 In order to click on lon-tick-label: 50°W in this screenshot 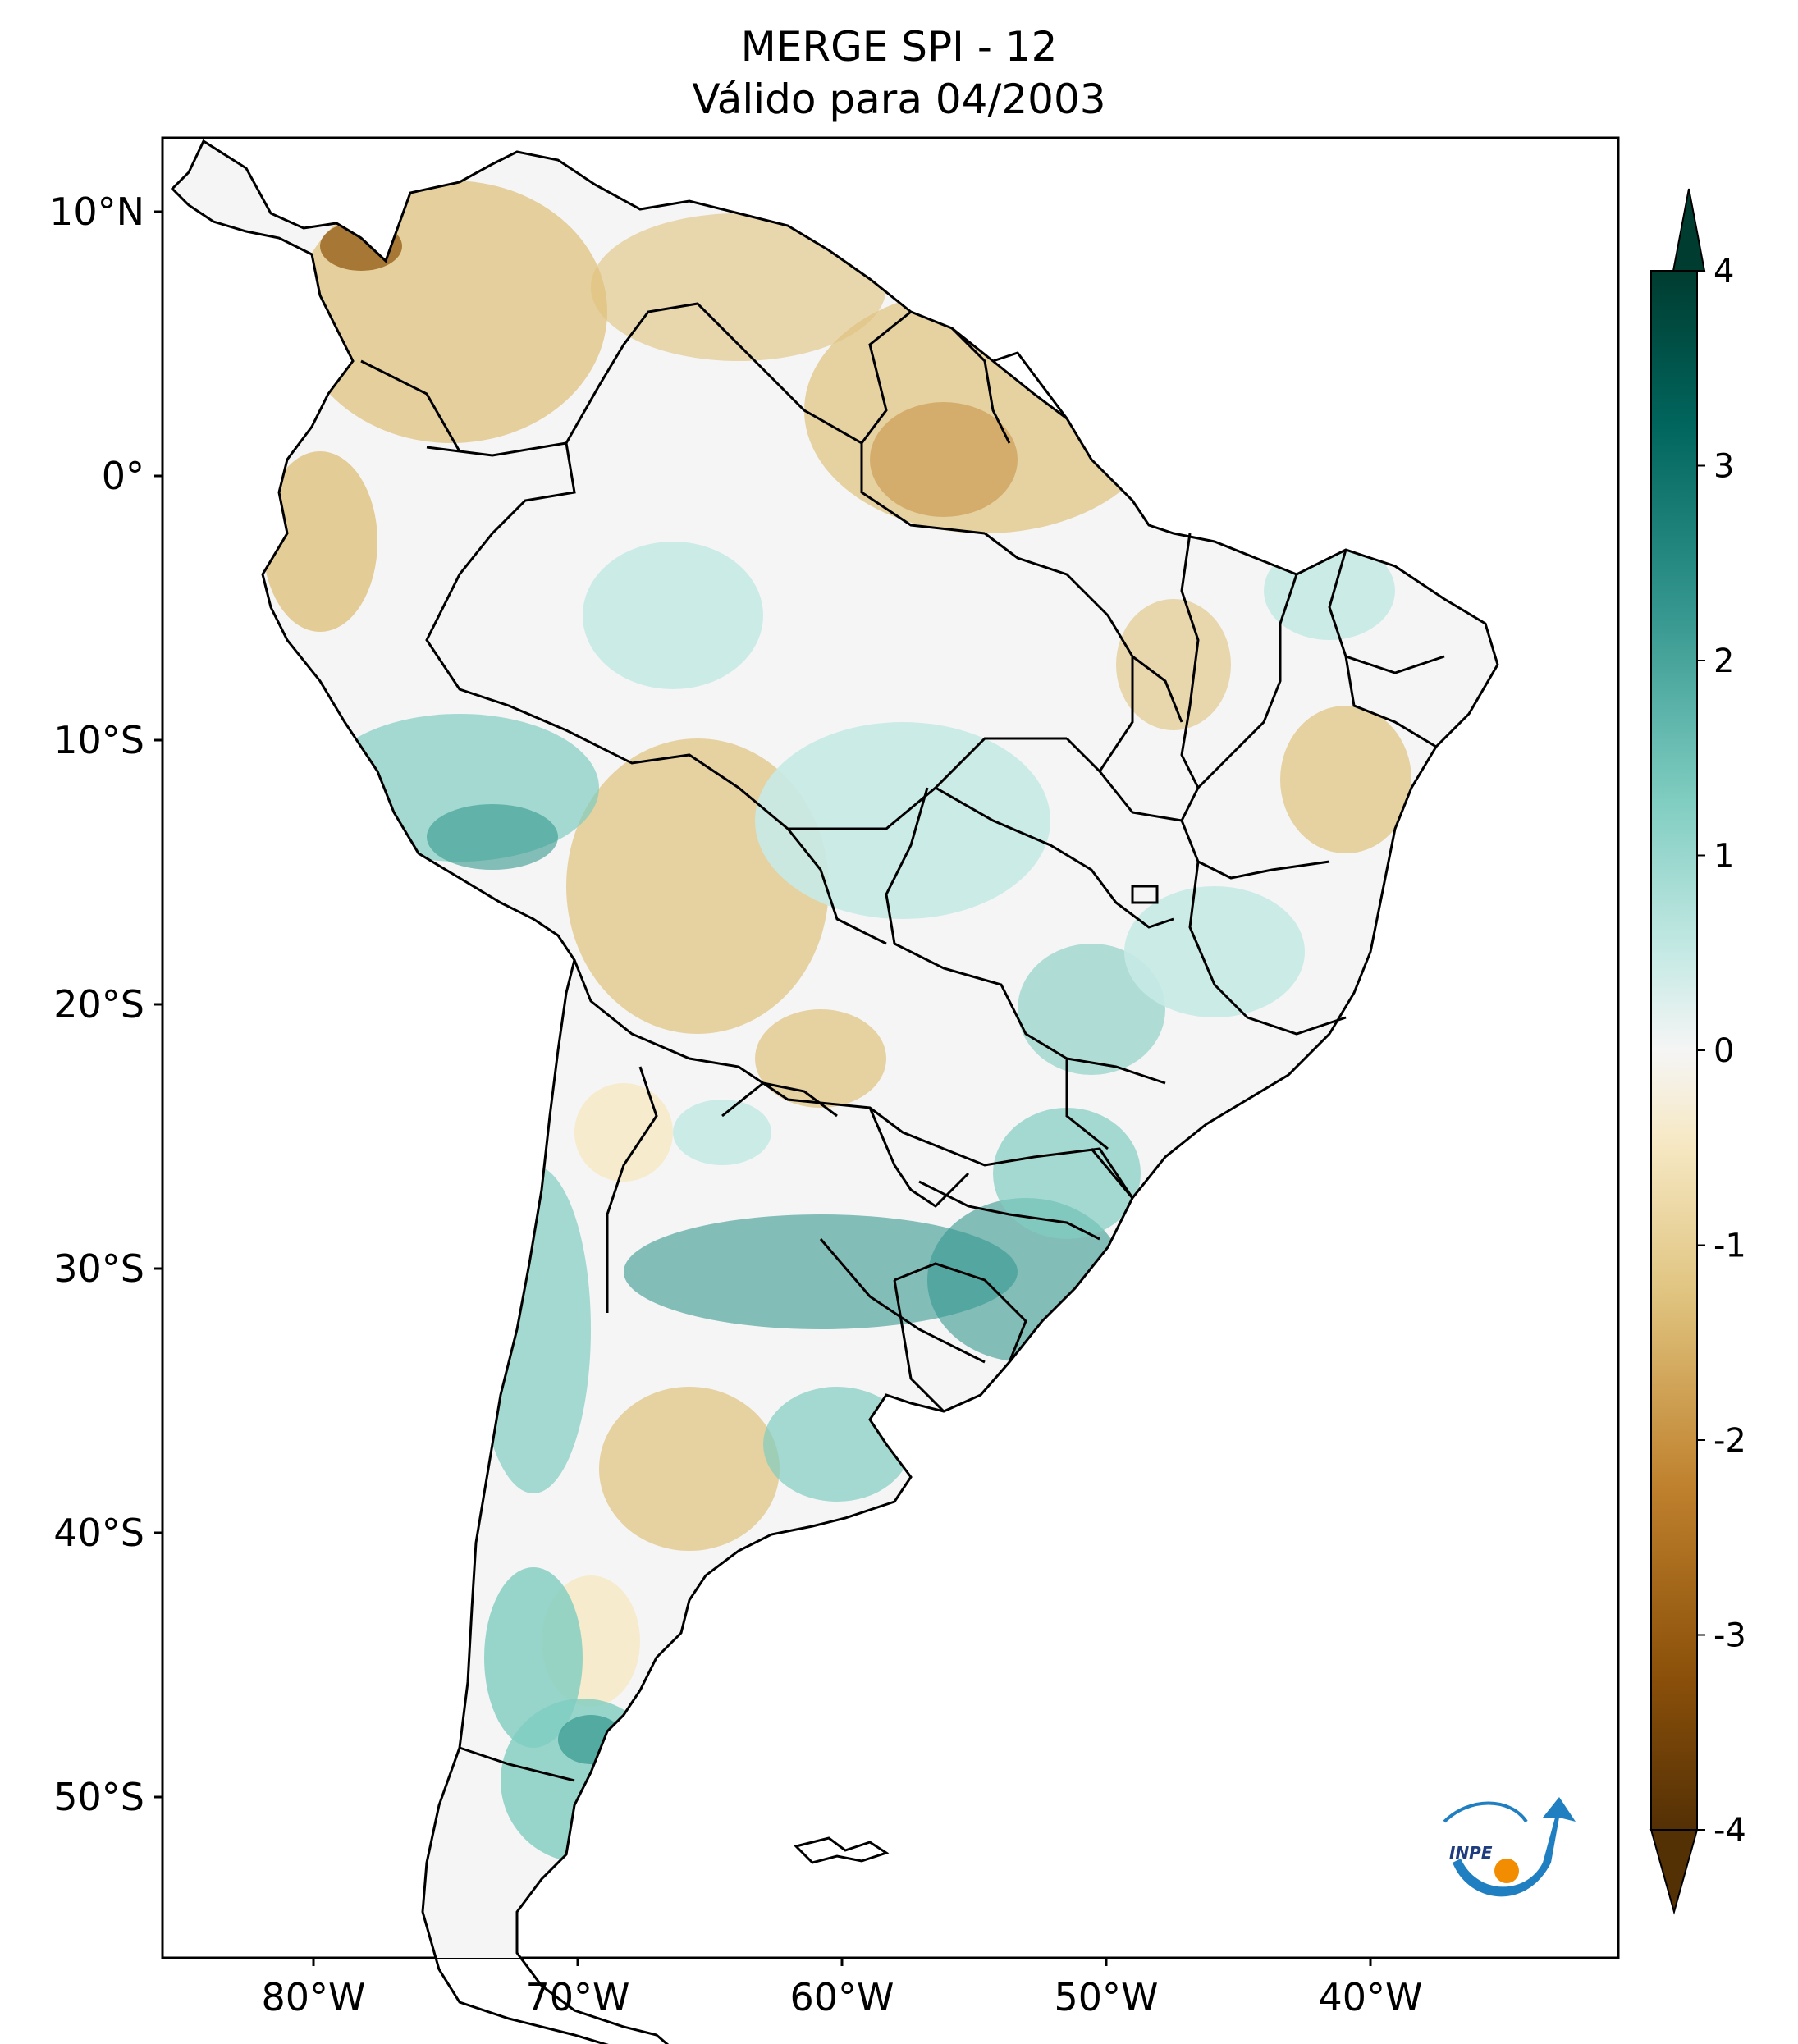, I will do `click(1106, 1997)`.